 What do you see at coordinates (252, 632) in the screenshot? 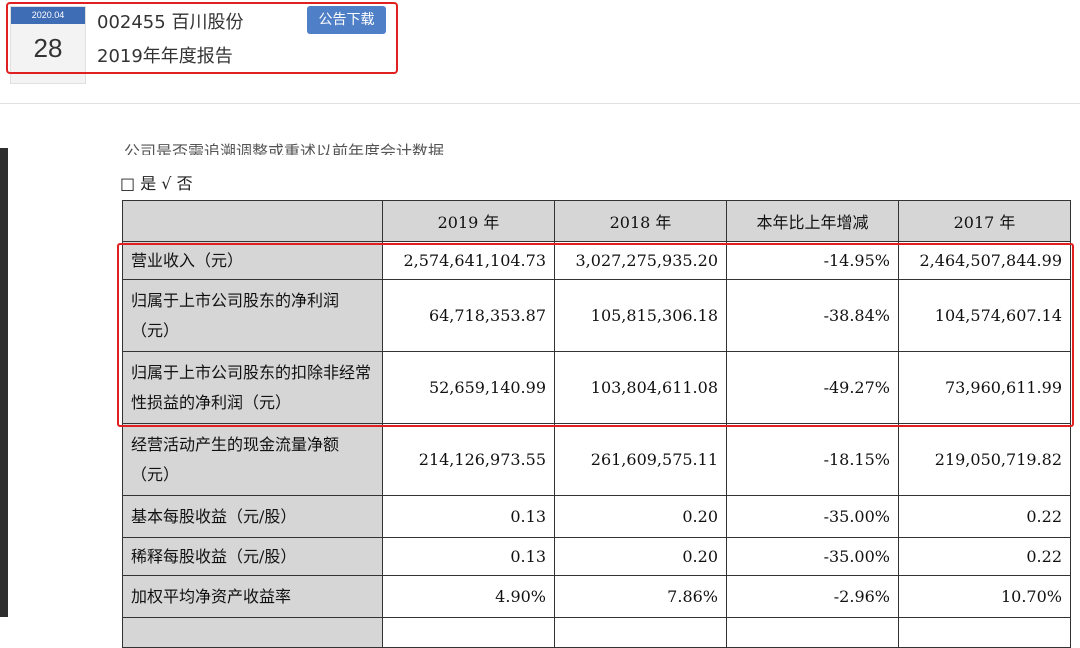
I see `row-label-empty` at bounding box center [252, 632].